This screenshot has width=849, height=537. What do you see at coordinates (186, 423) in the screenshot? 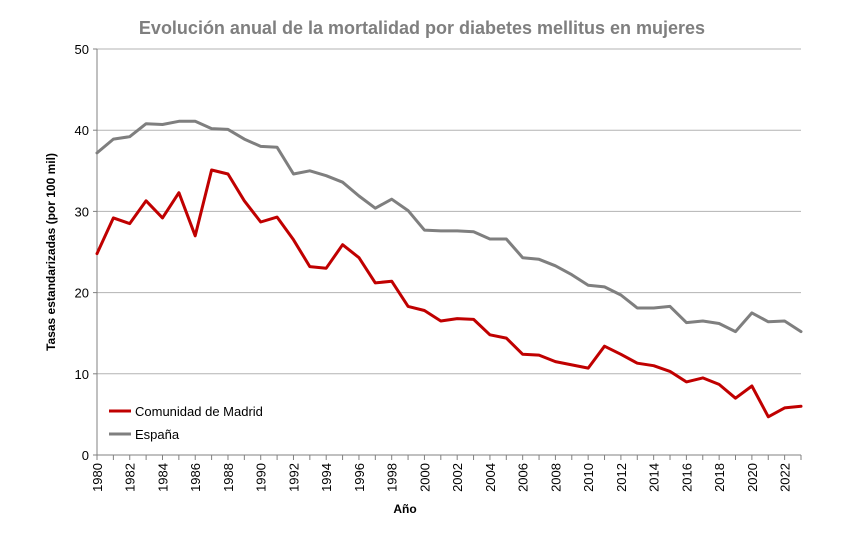
I see `legend: Comunidad de Madrid España` at bounding box center [186, 423].